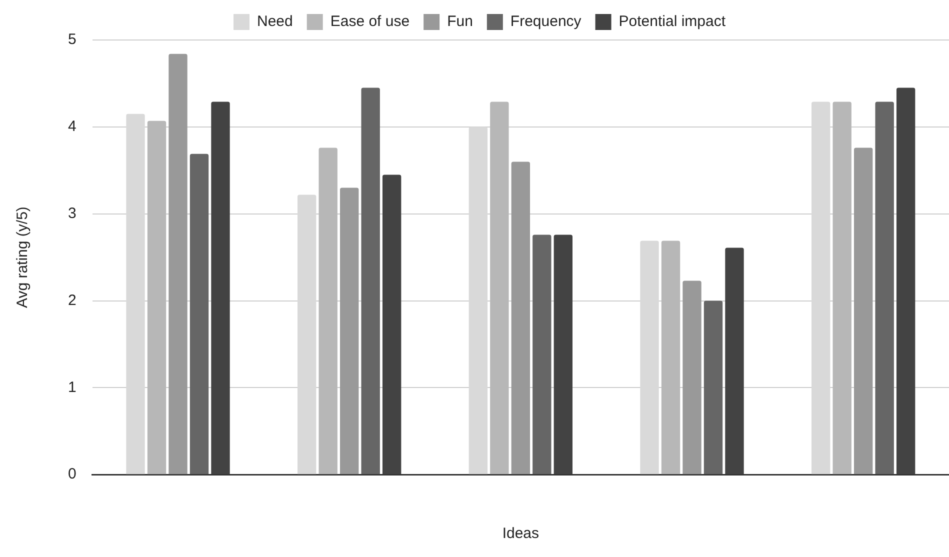  What do you see at coordinates (72, 474) in the screenshot?
I see `y-tick-label: 0` at bounding box center [72, 474].